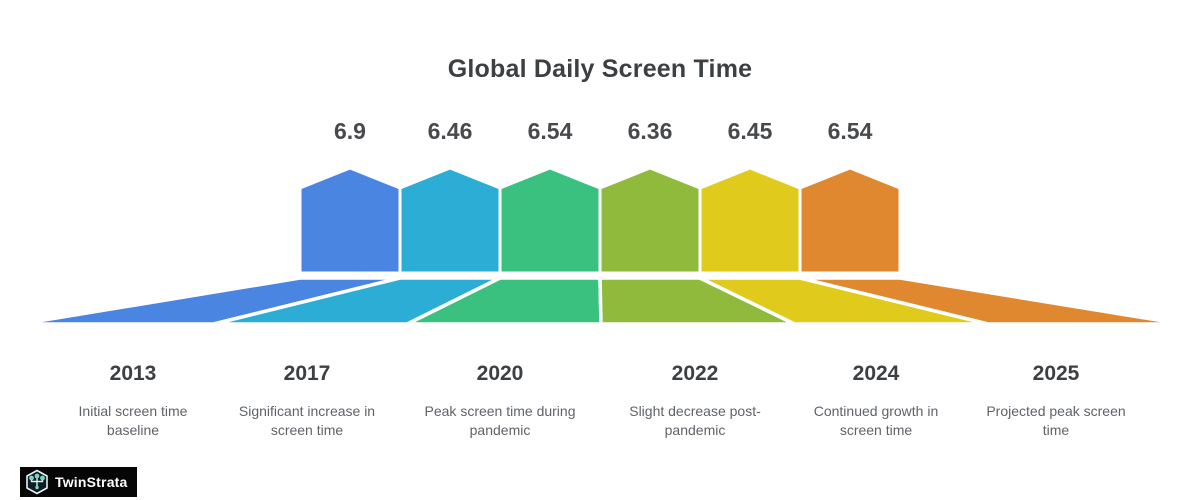  I want to click on value-label: 6.46, so click(450, 131).